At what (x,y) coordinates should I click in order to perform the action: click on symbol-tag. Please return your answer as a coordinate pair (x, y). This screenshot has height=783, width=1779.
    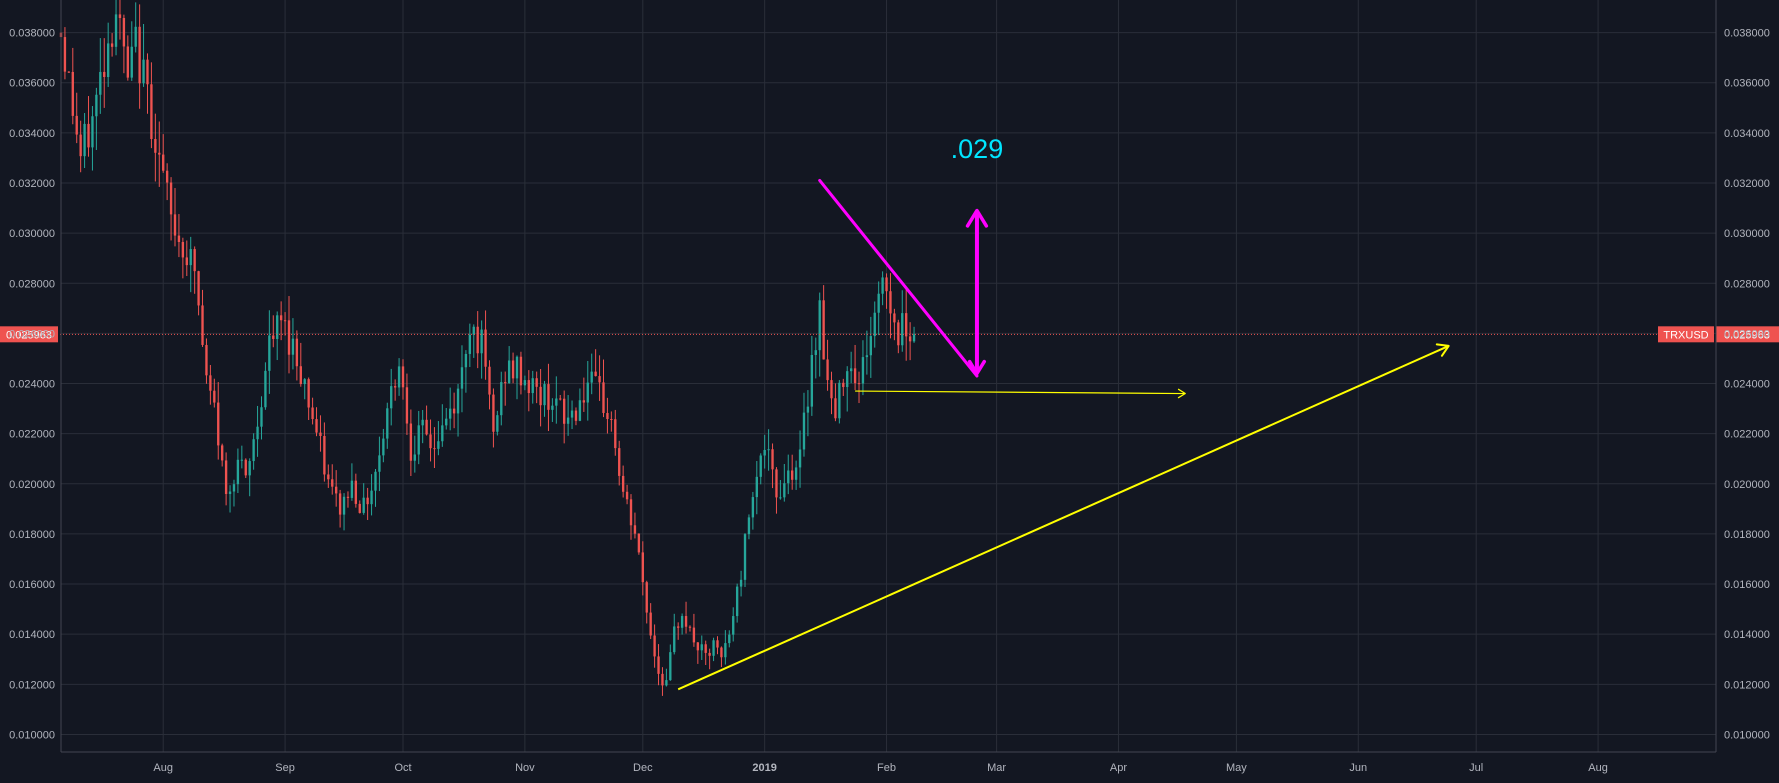
    Looking at the image, I should click on (1686, 334).